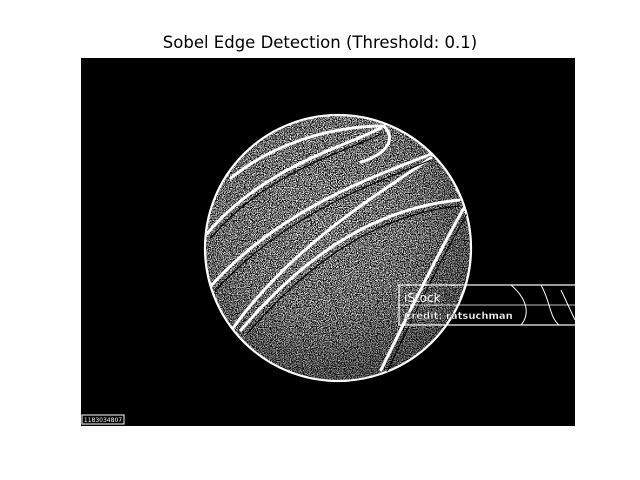 The width and height of the screenshot is (640, 480). Describe the element at coordinates (479, 316) in the screenshot. I see `watermark-credit-name: ratsuchman` at that location.